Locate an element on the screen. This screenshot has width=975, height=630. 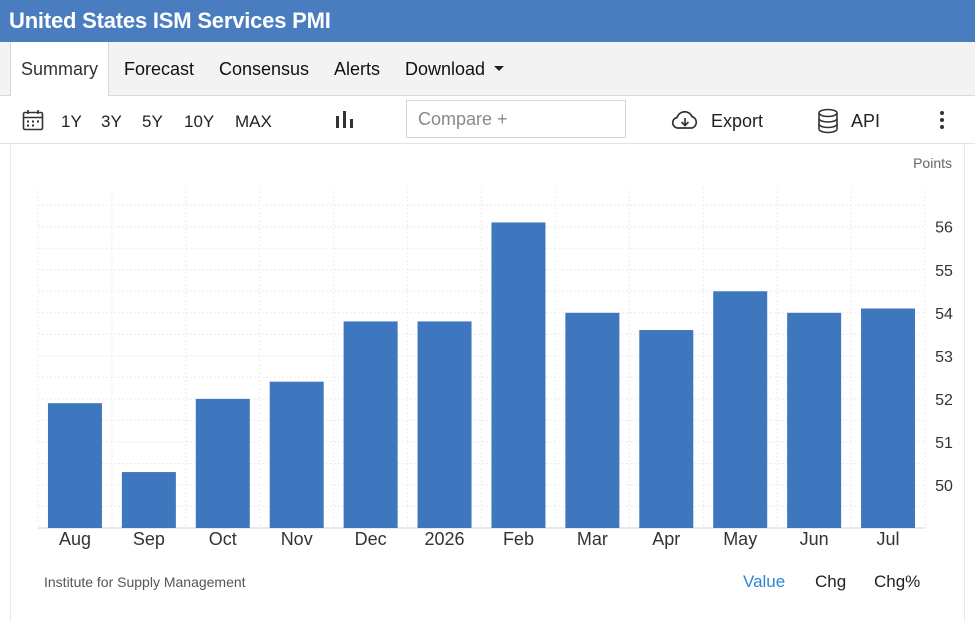
range-1y-button: 1Y is located at coordinates (71, 121).